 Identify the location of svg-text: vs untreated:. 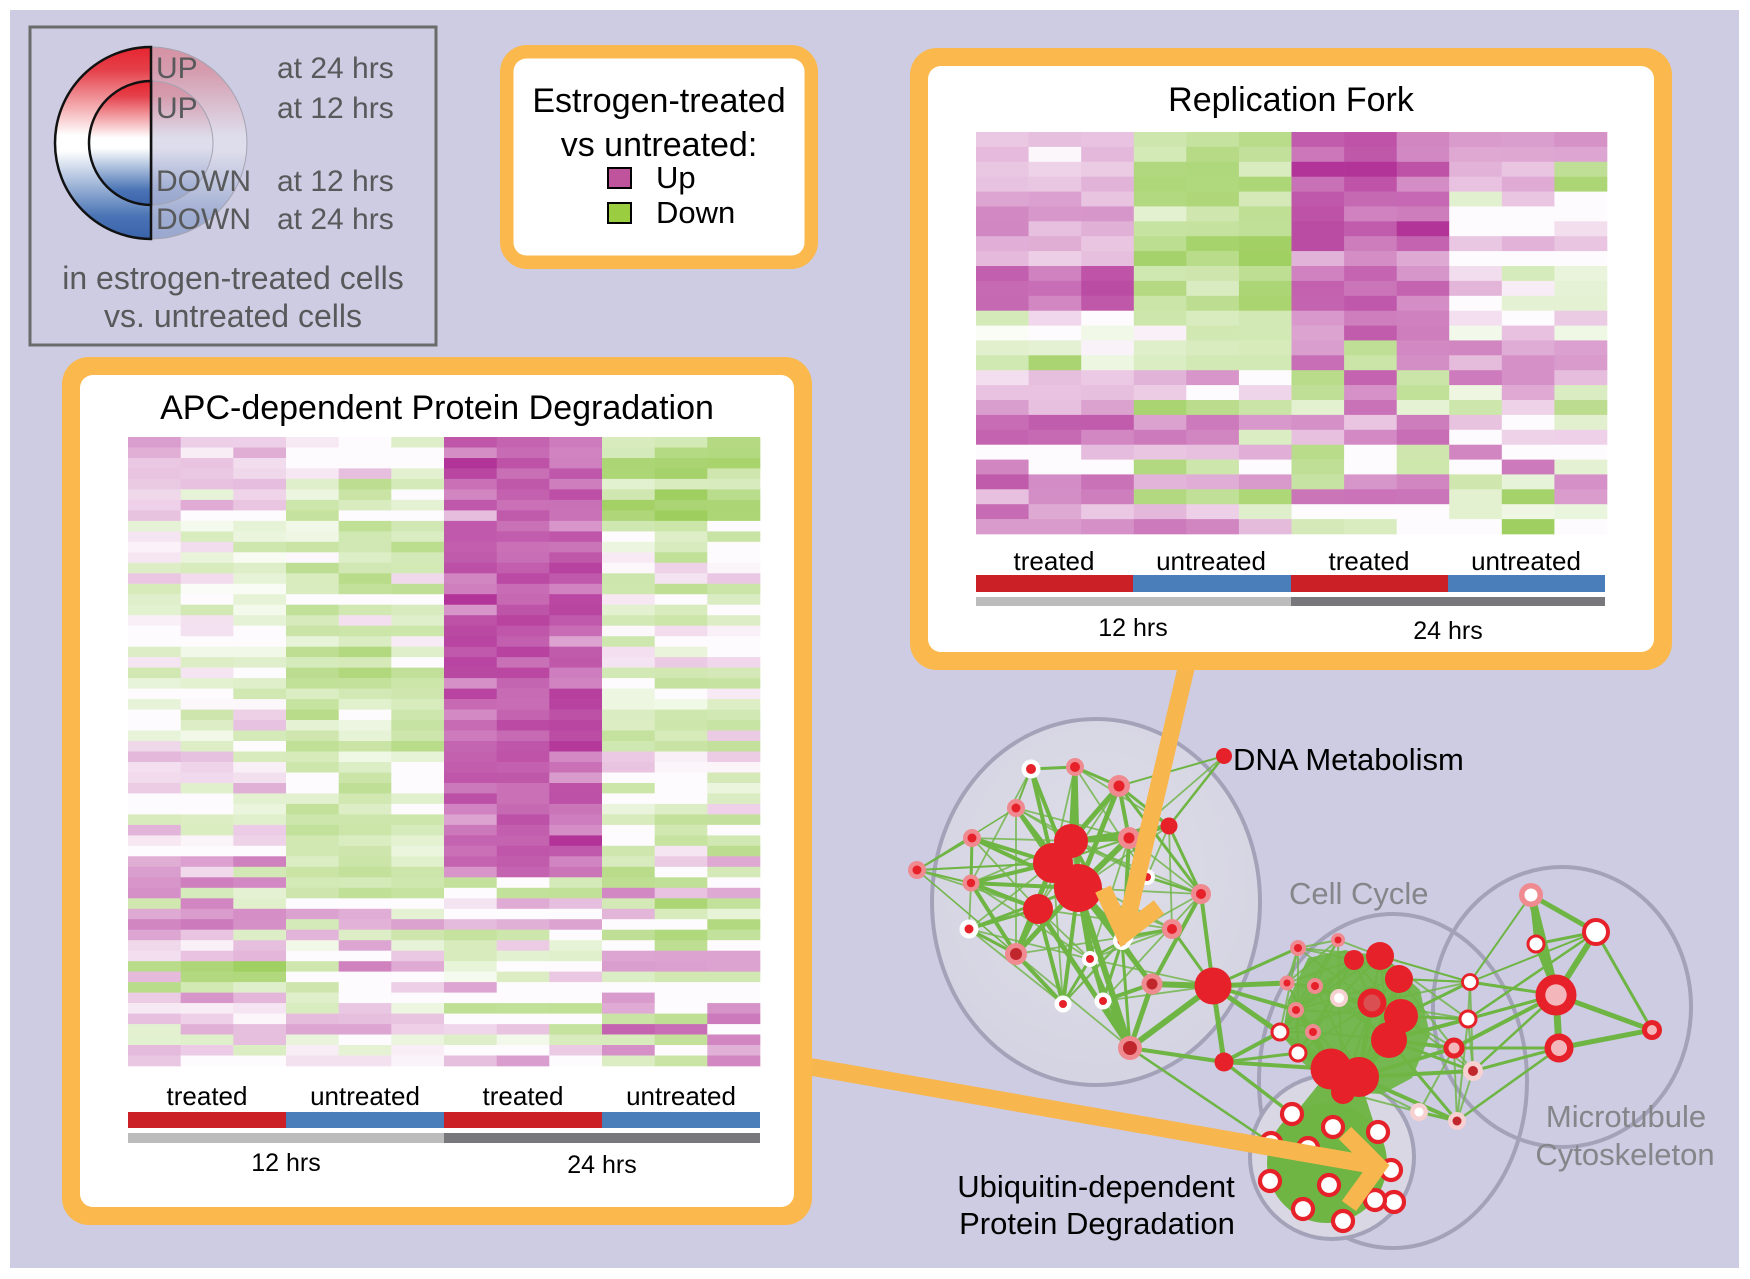
(659, 145).